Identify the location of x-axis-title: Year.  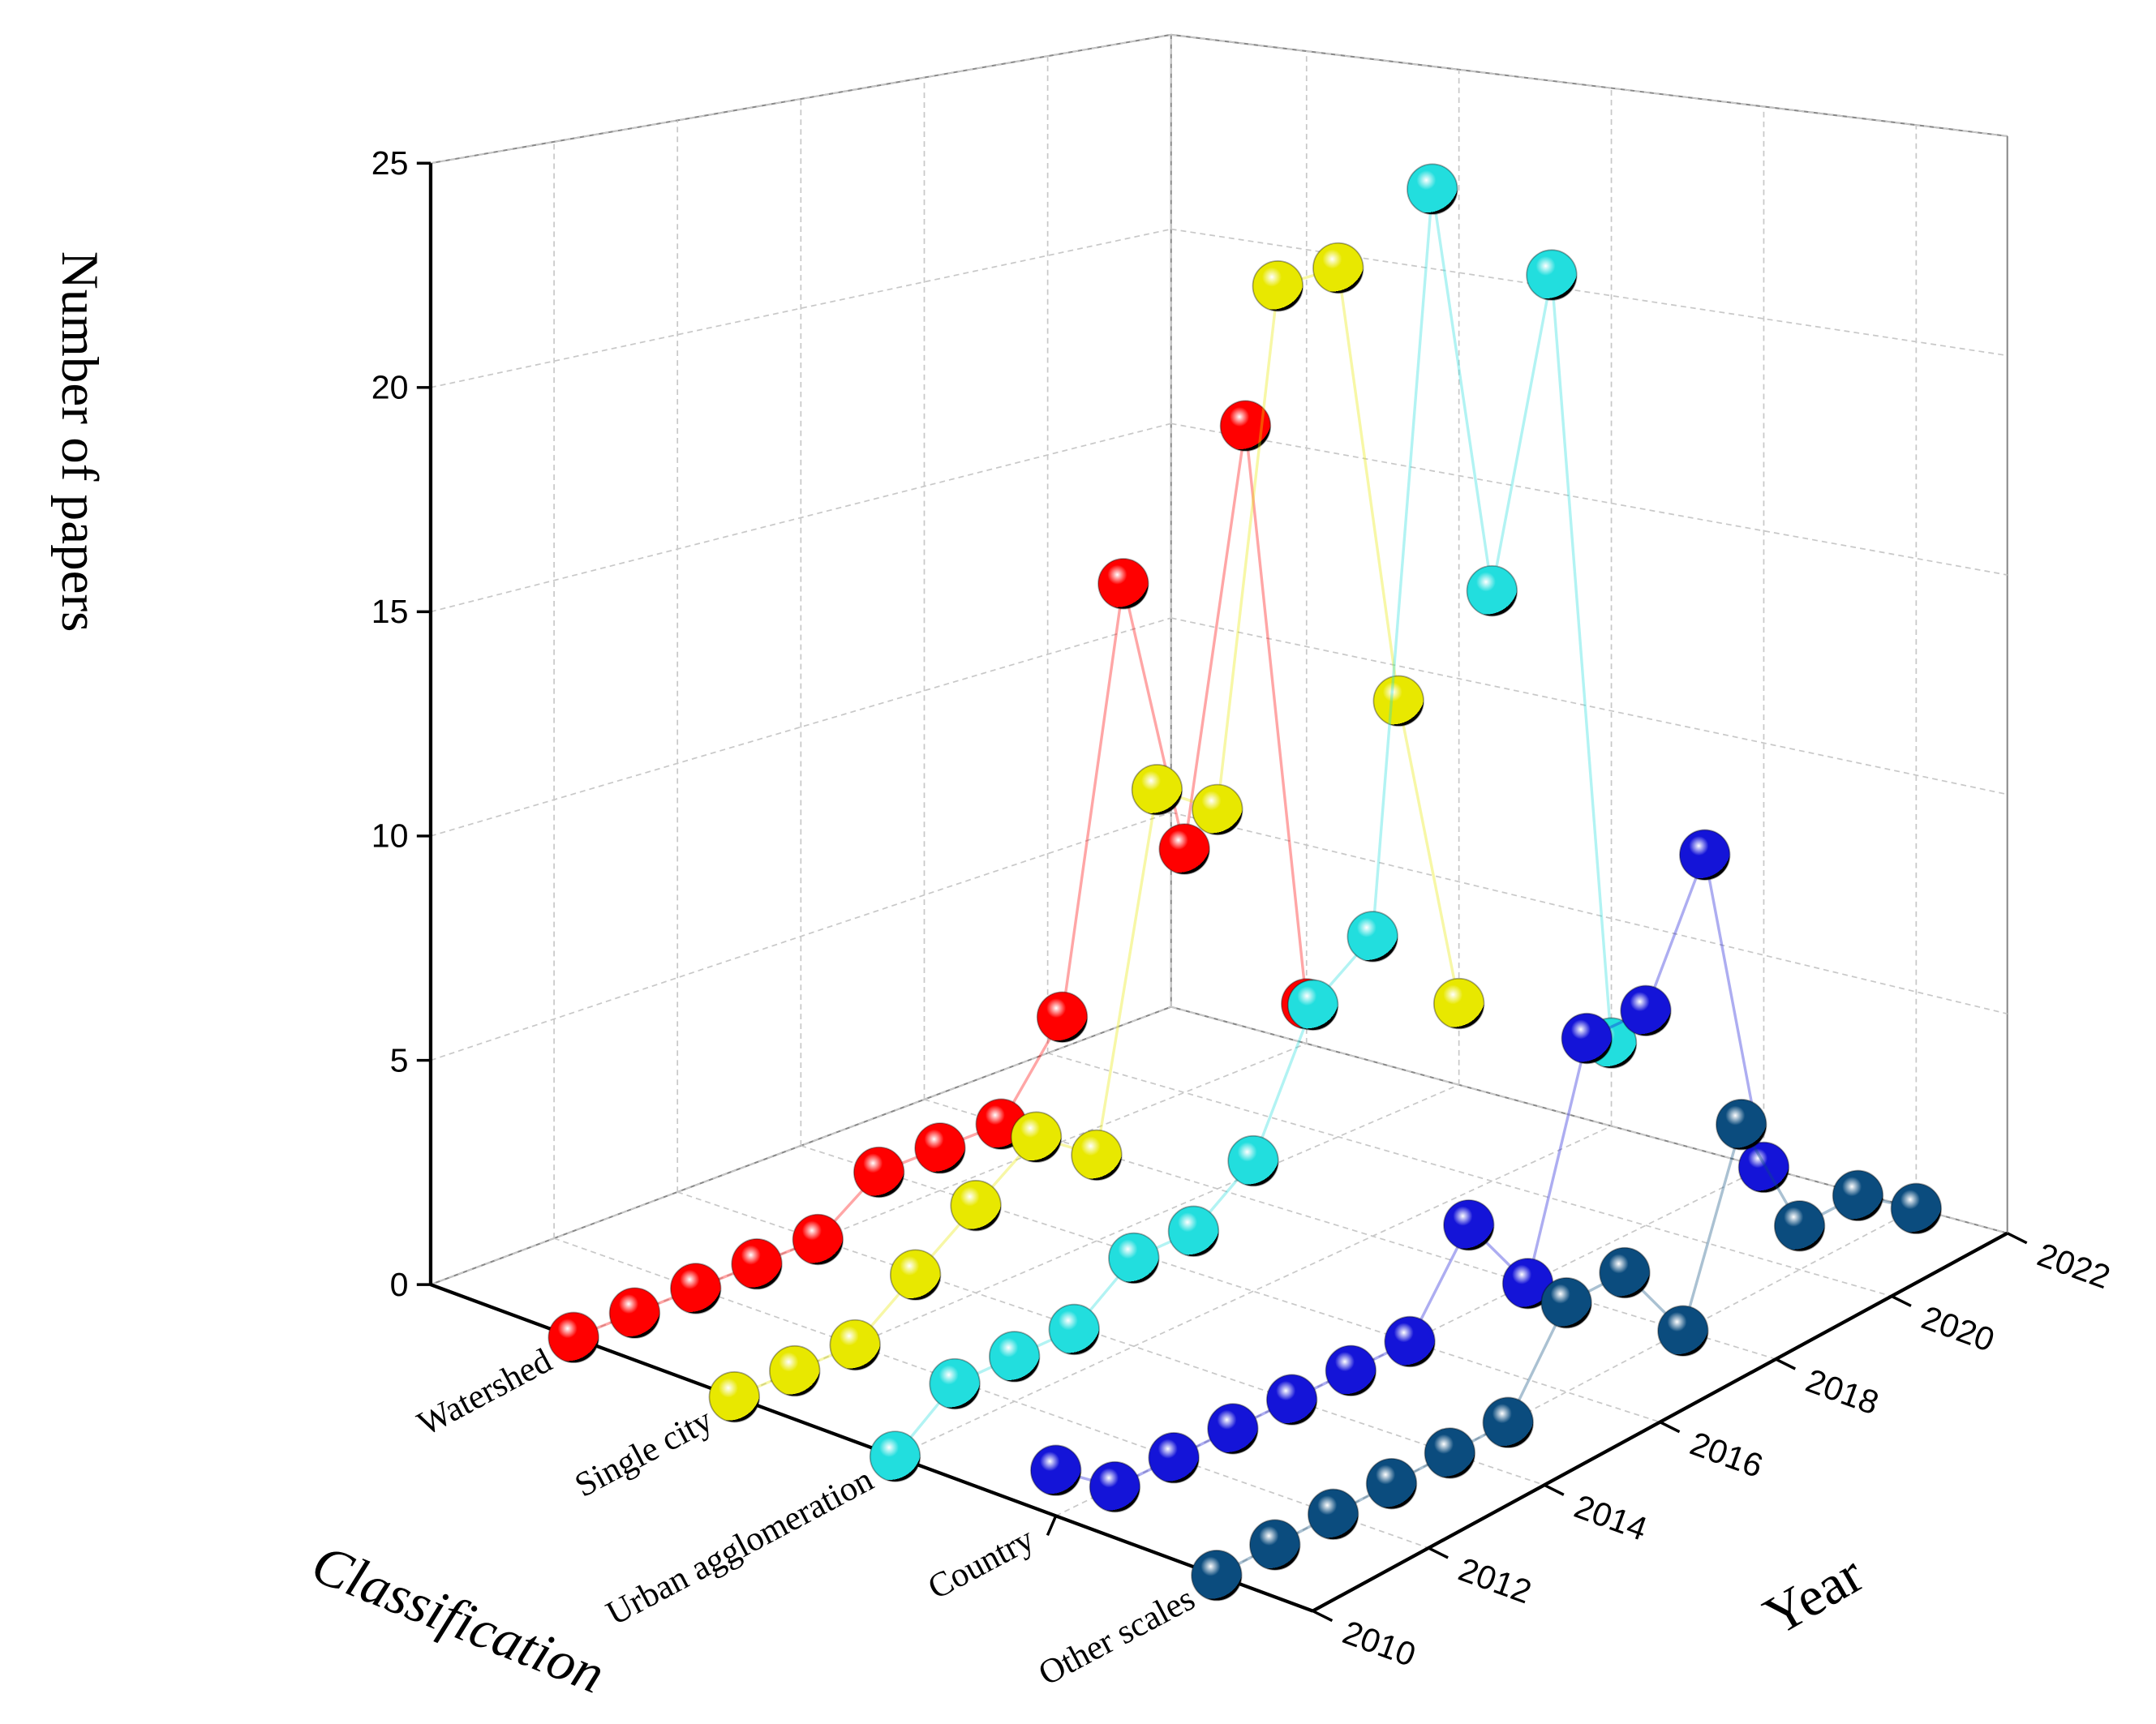
(1814, 1594).